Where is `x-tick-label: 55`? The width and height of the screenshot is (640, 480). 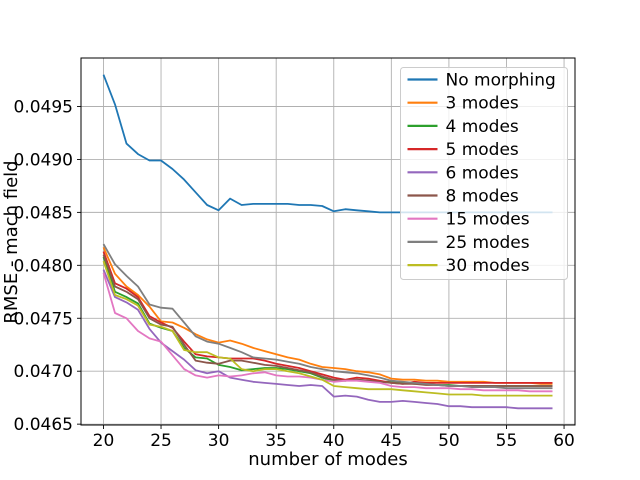
x-tick-label: 55 is located at coordinates (507, 441).